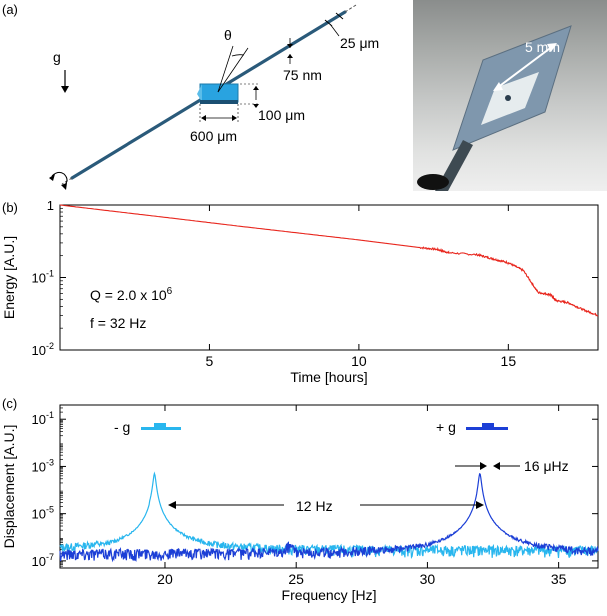  What do you see at coordinates (334, 30) in the screenshot?
I see `wire-dim-leader` at bounding box center [334, 30].